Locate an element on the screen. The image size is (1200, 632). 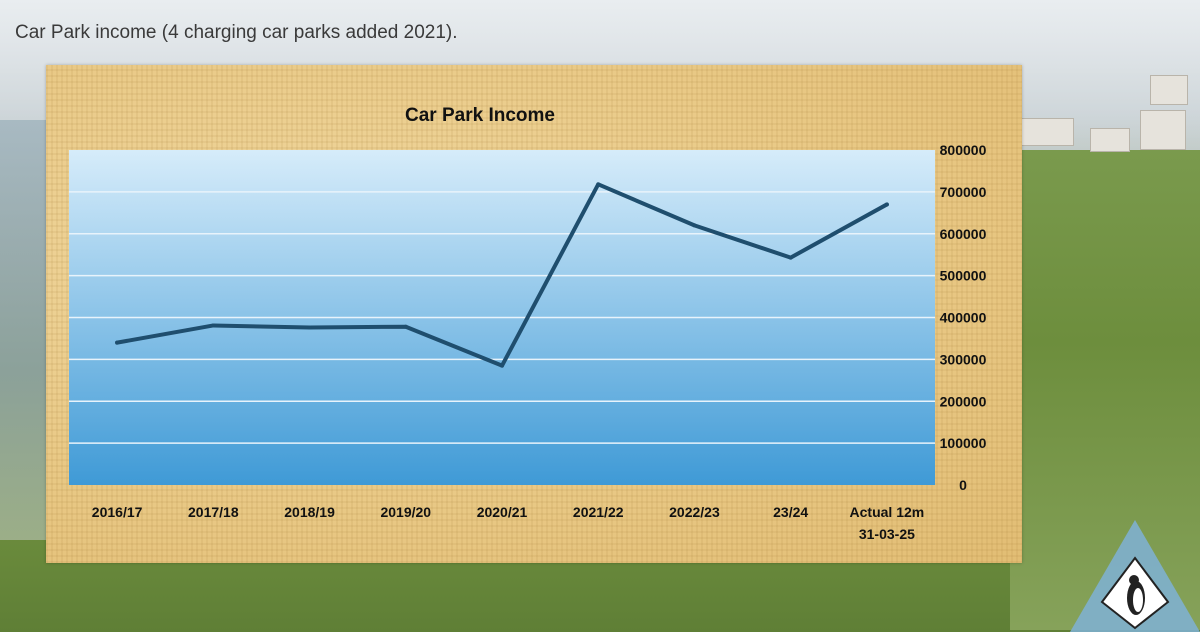
x-tick-label: 2021/22 is located at coordinates (598, 512).